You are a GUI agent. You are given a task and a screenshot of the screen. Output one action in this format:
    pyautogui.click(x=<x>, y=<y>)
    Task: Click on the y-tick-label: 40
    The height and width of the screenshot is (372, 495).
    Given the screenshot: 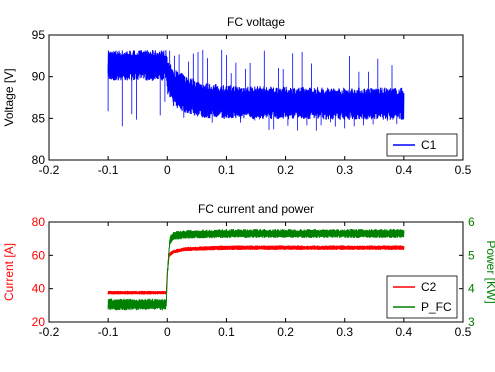 What is the action you would take?
    pyautogui.click(x=39, y=289)
    